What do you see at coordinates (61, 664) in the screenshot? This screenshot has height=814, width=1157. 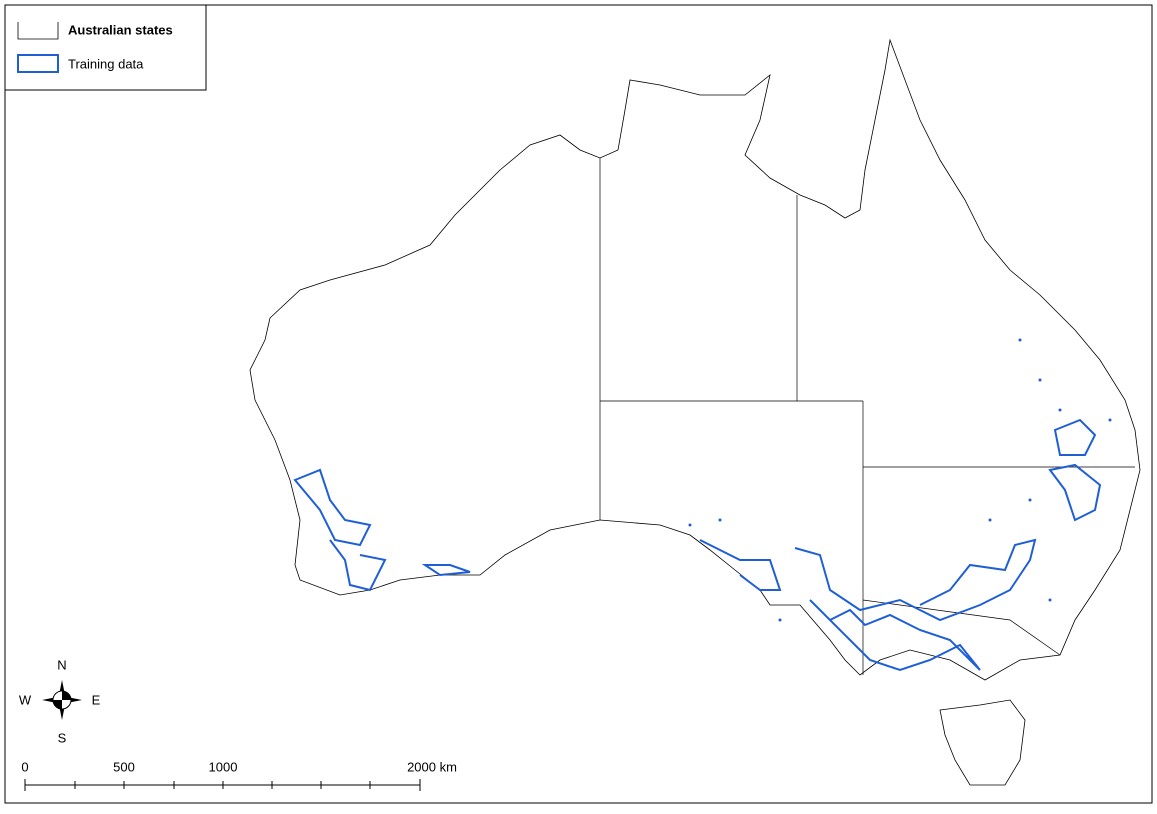 I see `compass-label: N` at bounding box center [61, 664].